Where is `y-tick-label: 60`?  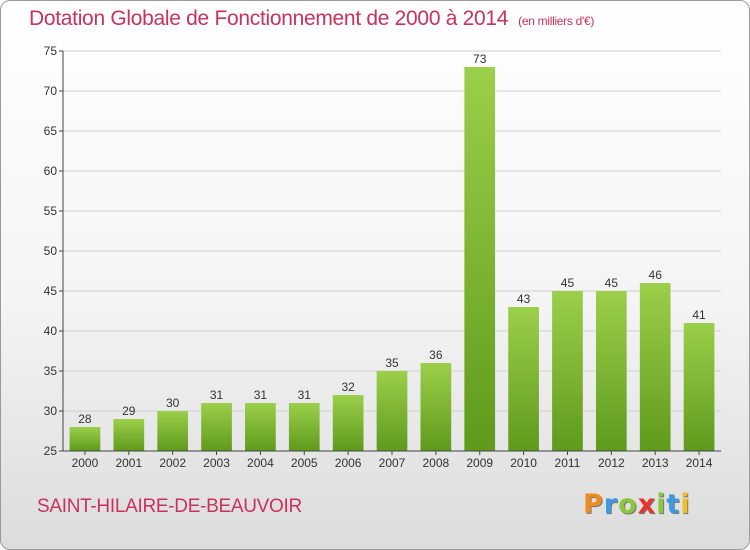
y-tick-label: 60 is located at coordinates (51, 171).